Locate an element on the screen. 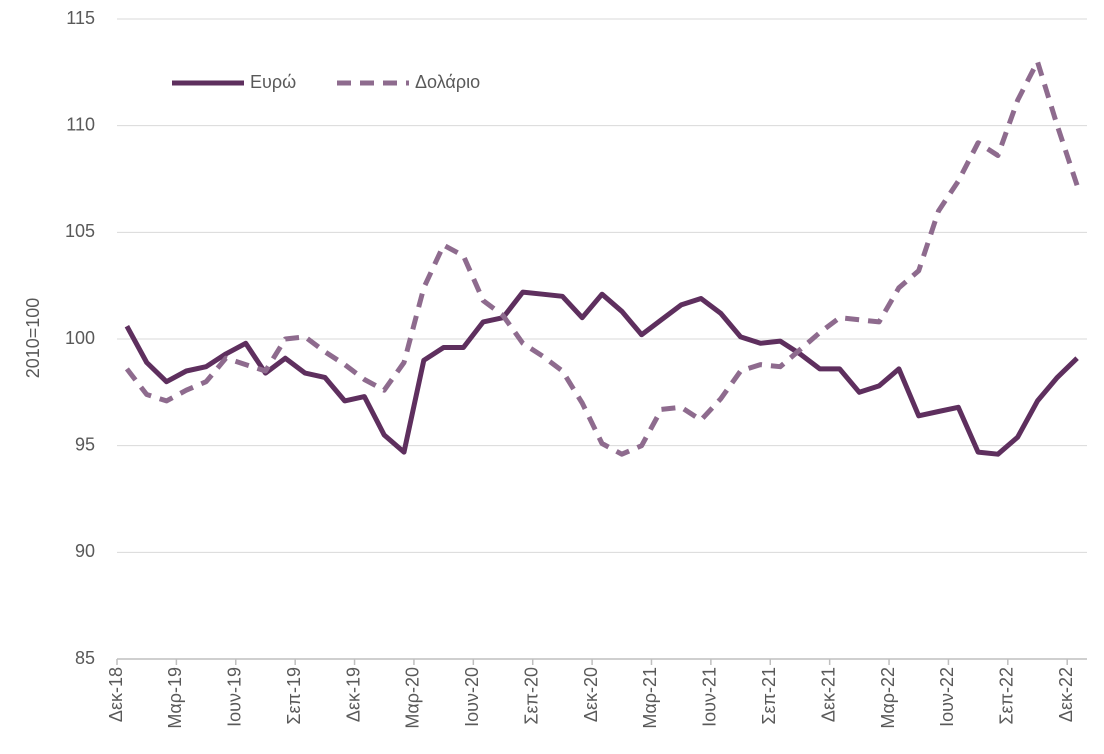 The width and height of the screenshot is (1104, 754). y-tick-label: 110 is located at coordinates (80, 124).